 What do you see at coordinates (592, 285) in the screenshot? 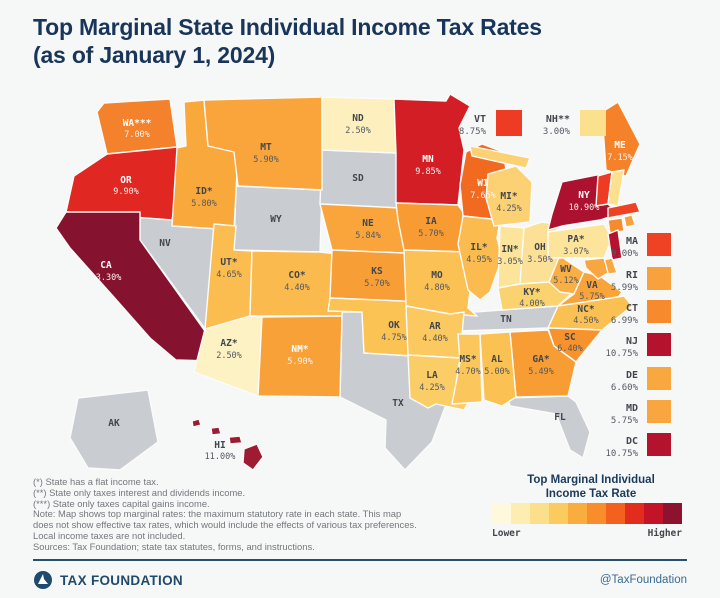
I see `state-va-label: VA` at bounding box center [592, 285].